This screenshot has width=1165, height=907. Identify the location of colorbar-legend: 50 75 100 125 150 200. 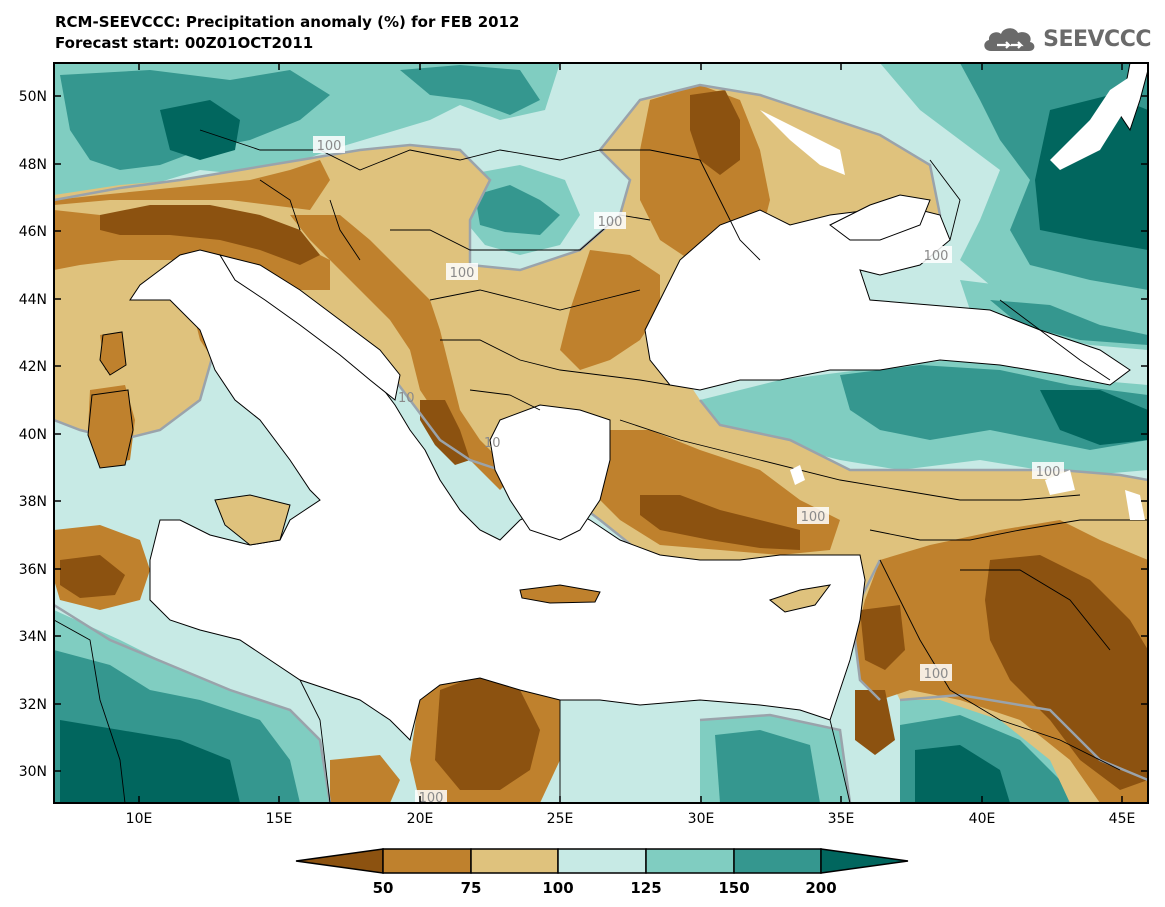
(602, 872).